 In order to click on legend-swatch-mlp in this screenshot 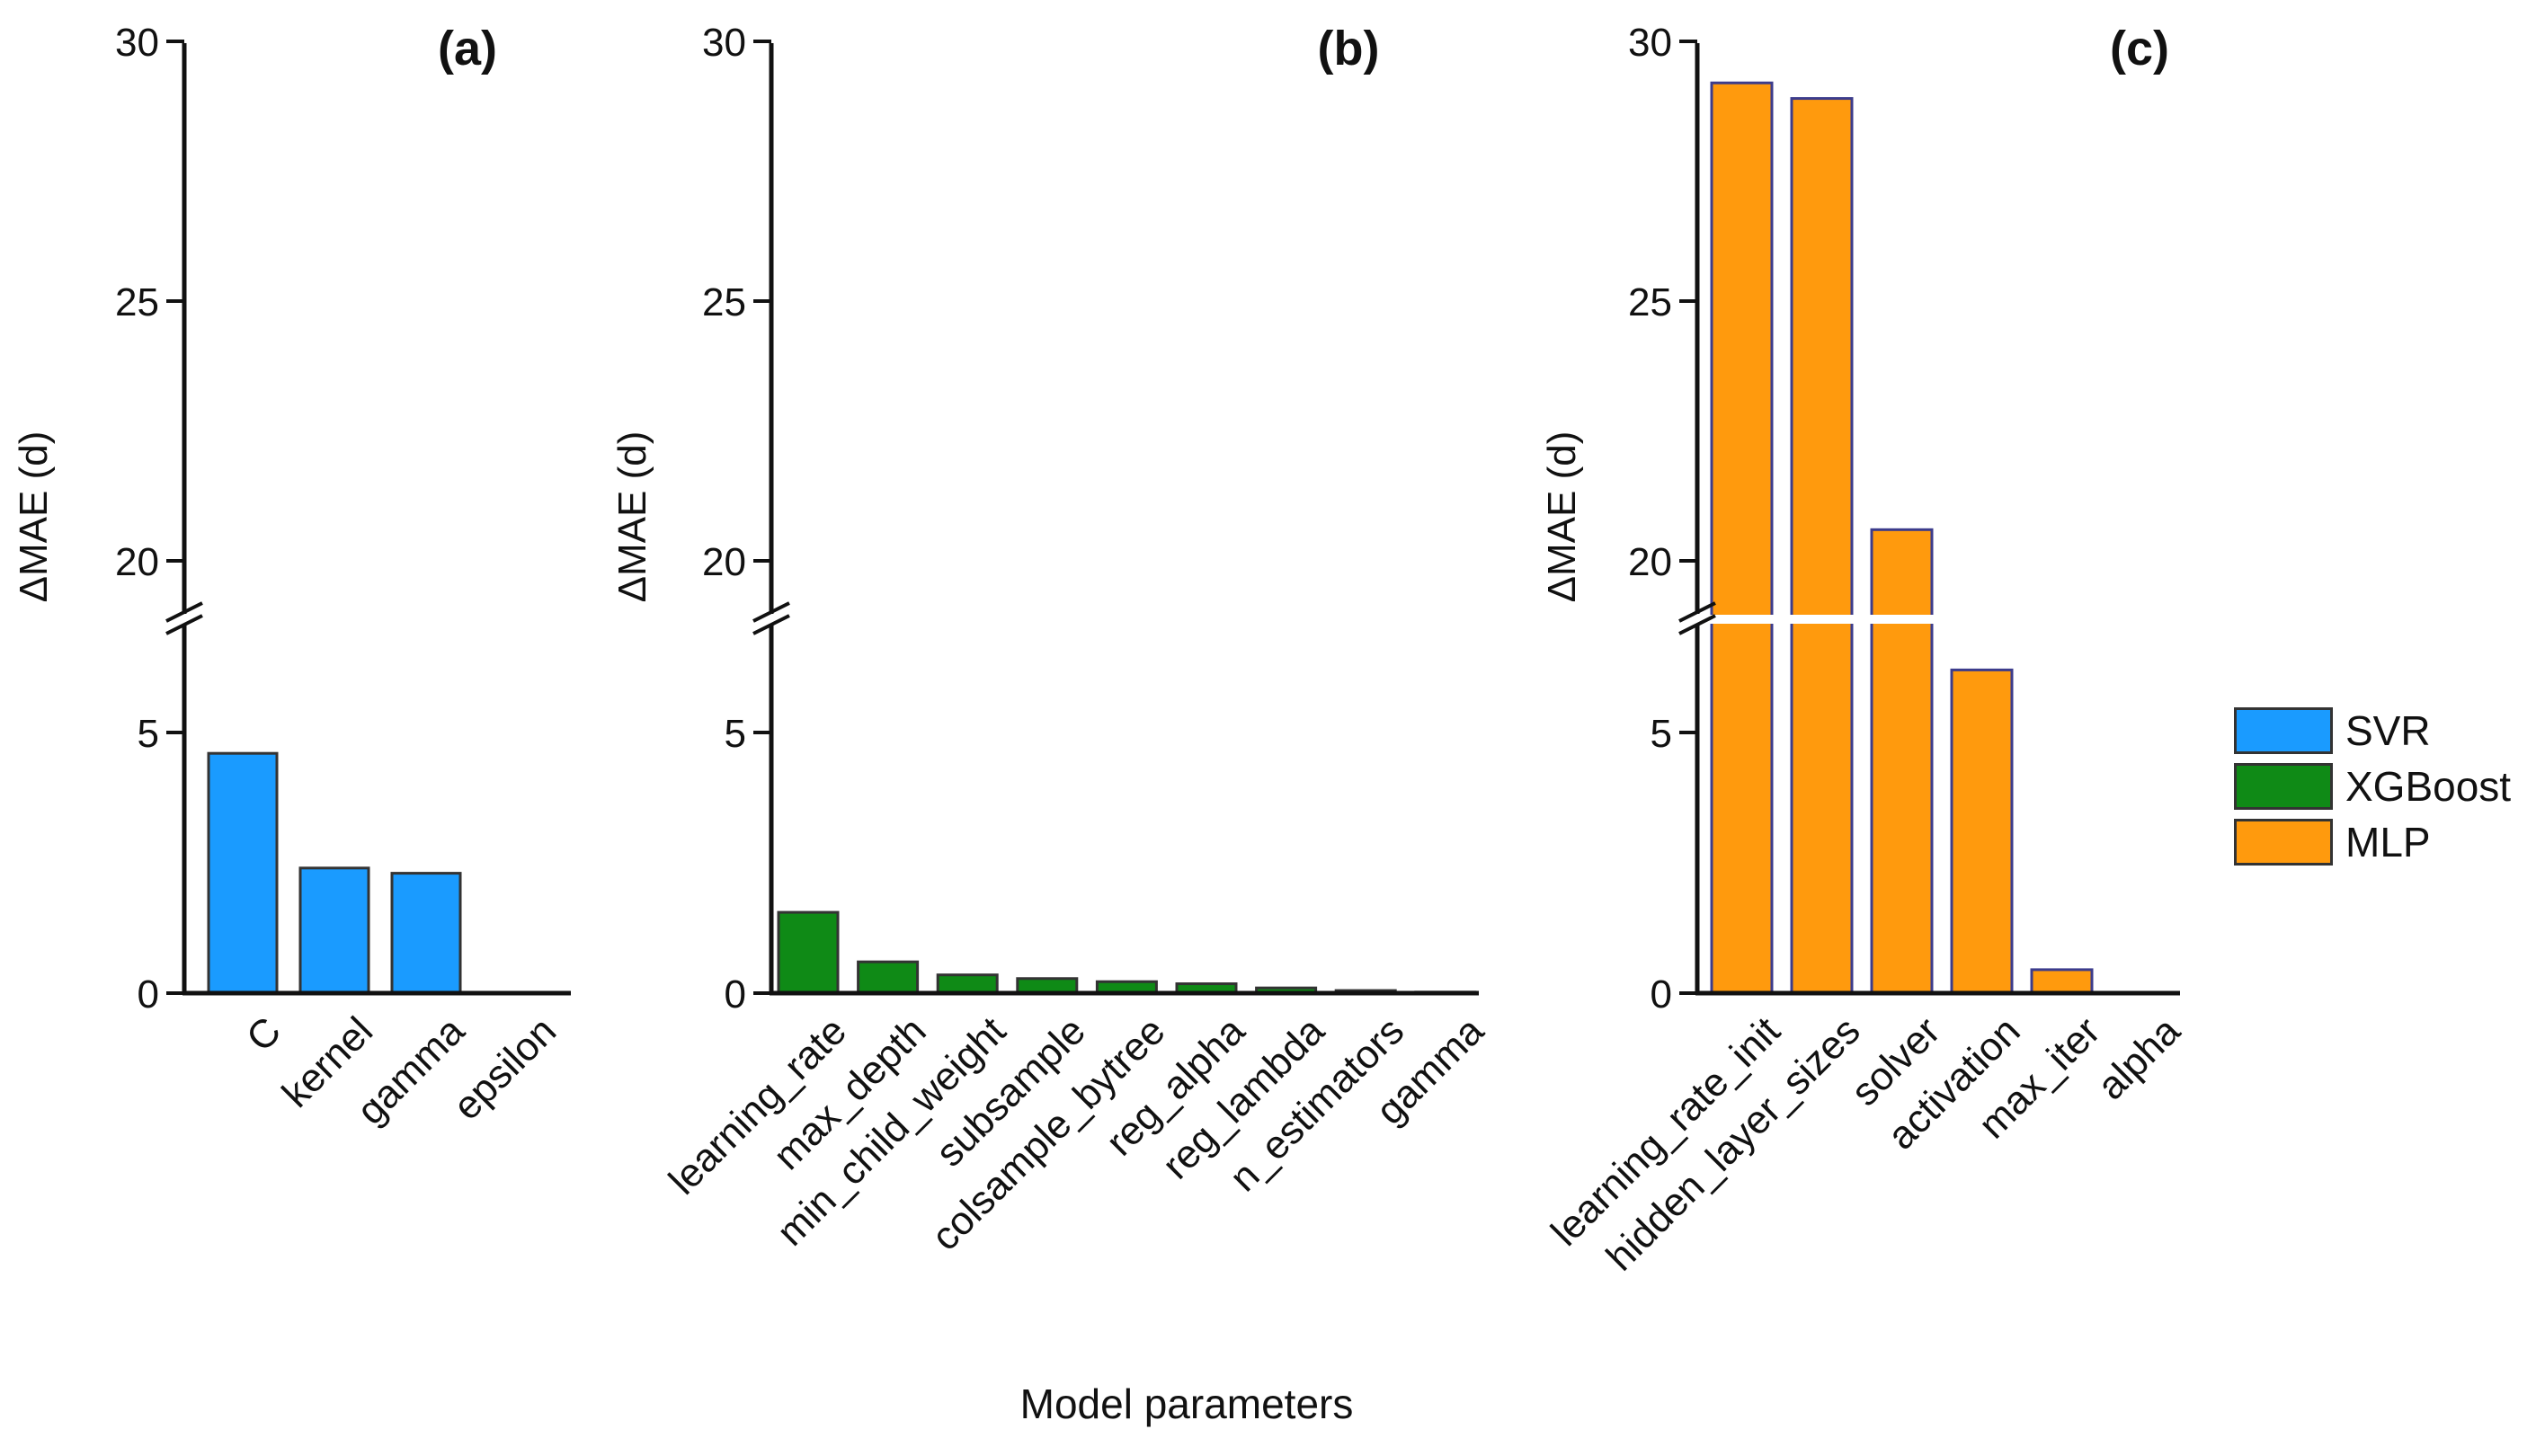, I will do `click(2283, 842)`.